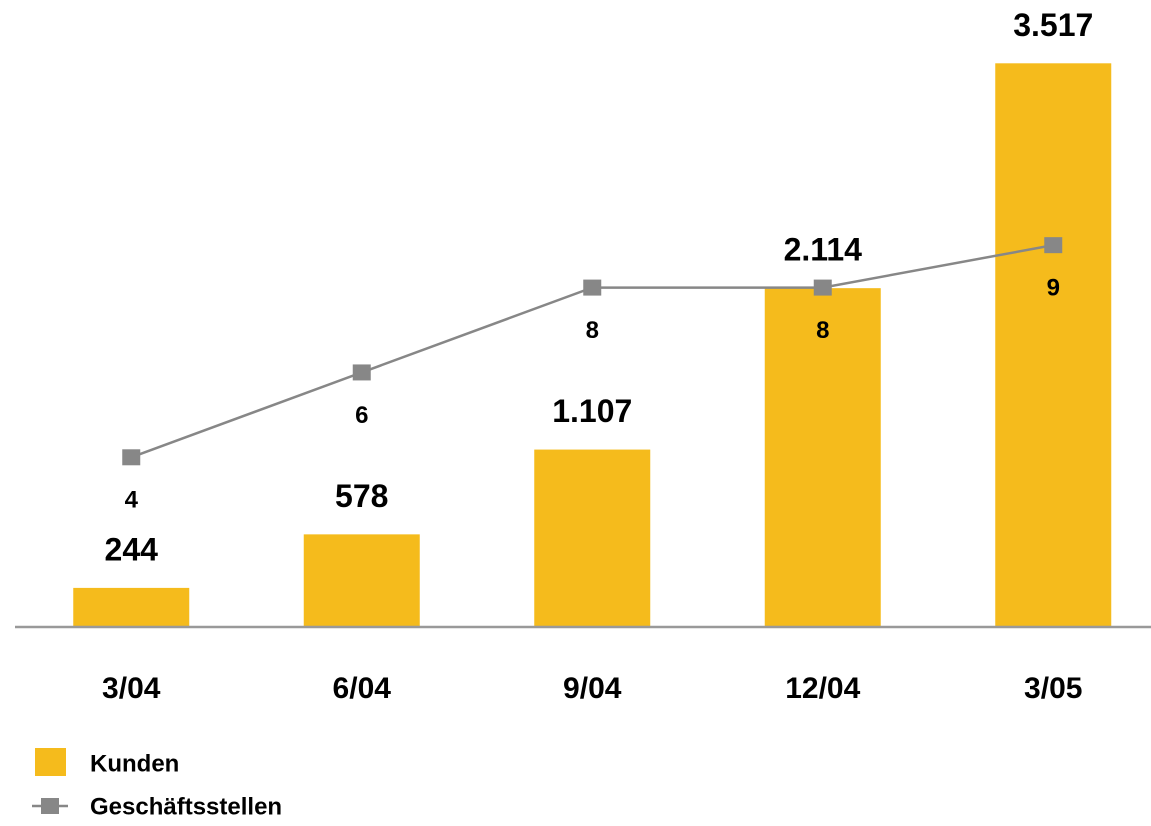 The width and height of the screenshot is (1151, 826). I want to click on legend-marker, so click(50, 806).